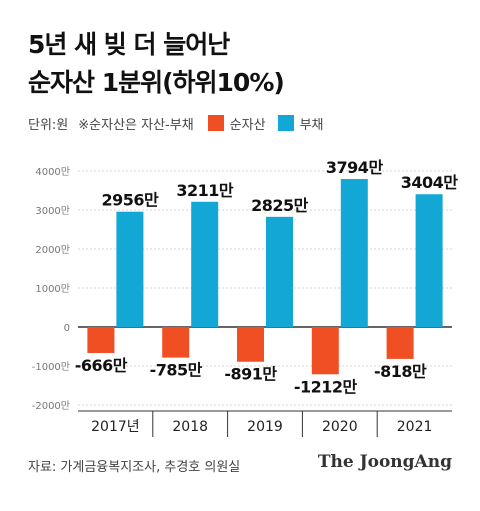 This screenshot has height=511, width=480. What do you see at coordinates (215, 123) in the screenshot?
I see `legend-swatch-net-assets` at bounding box center [215, 123].